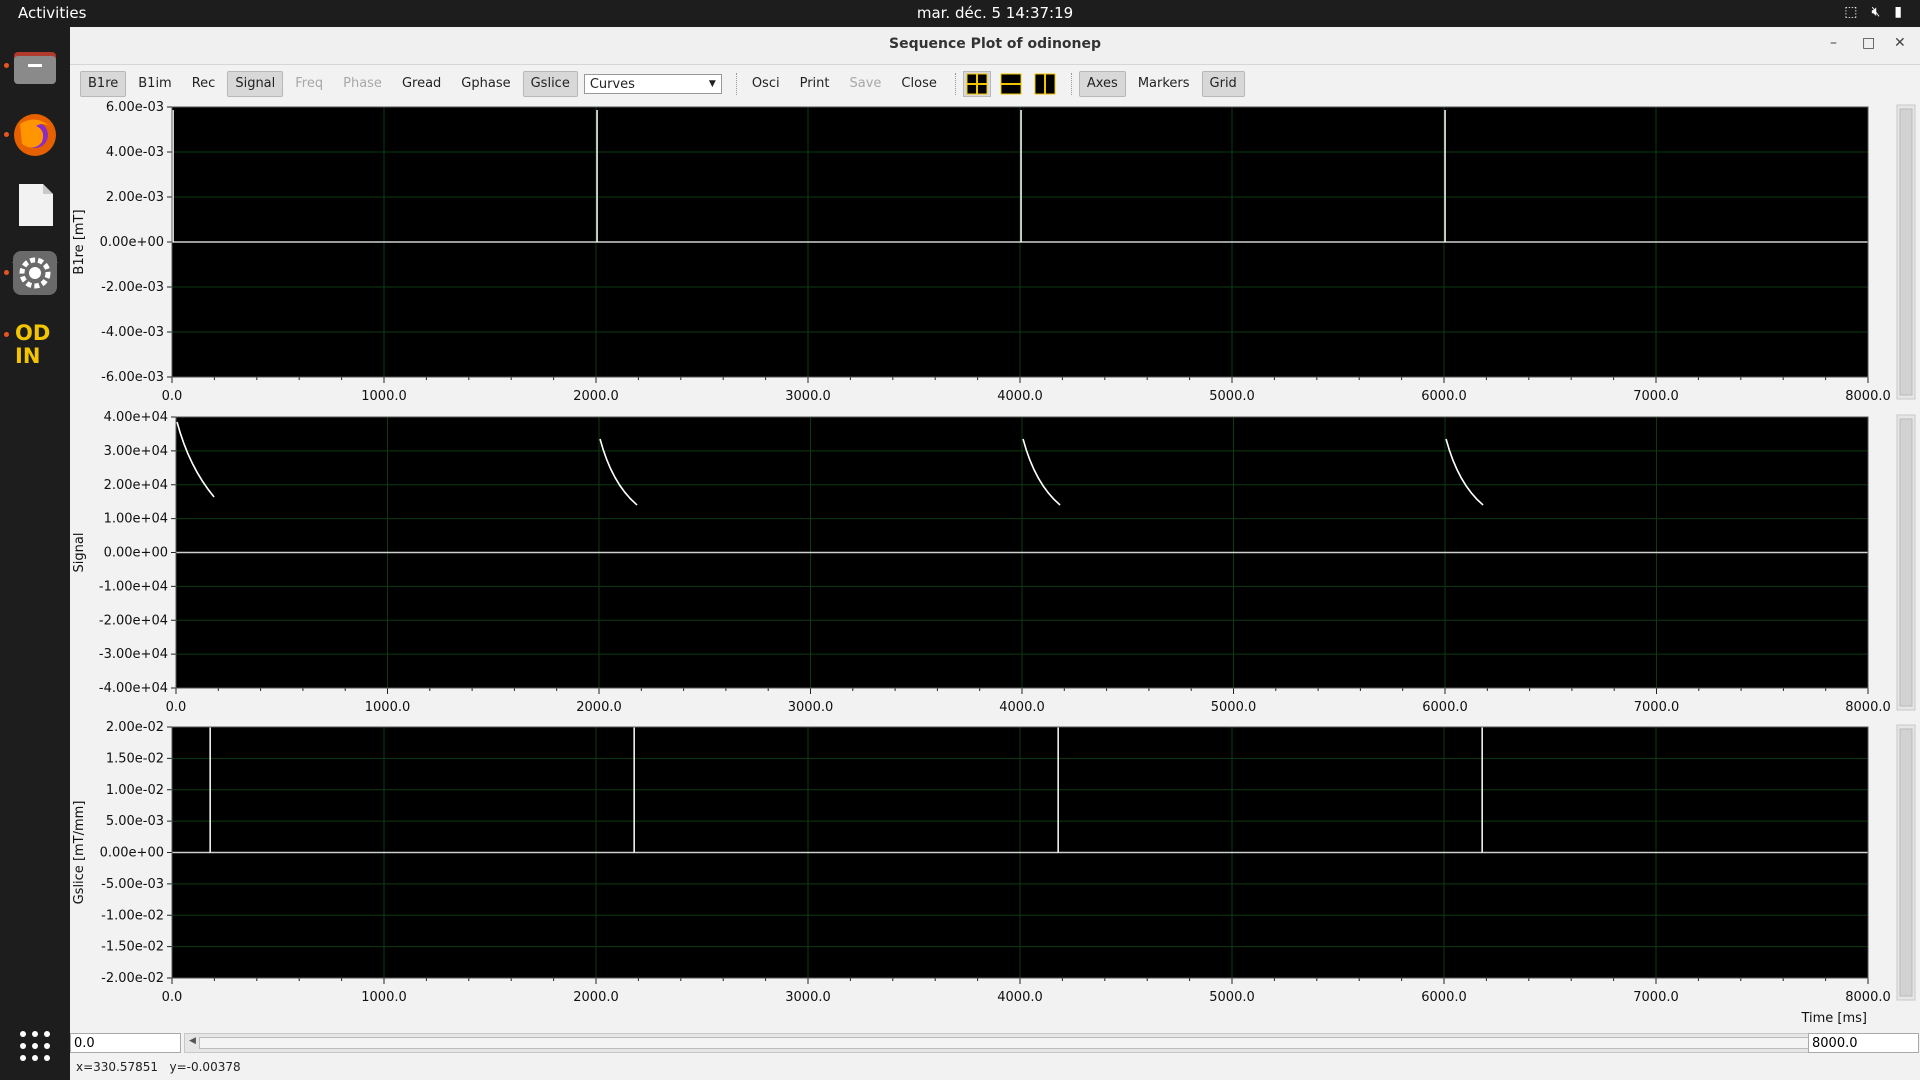  What do you see at coordinates (133, 586) in the screenshot?
I see `y-tick-label: -1.00e+04` at bounding box center [133, 586].